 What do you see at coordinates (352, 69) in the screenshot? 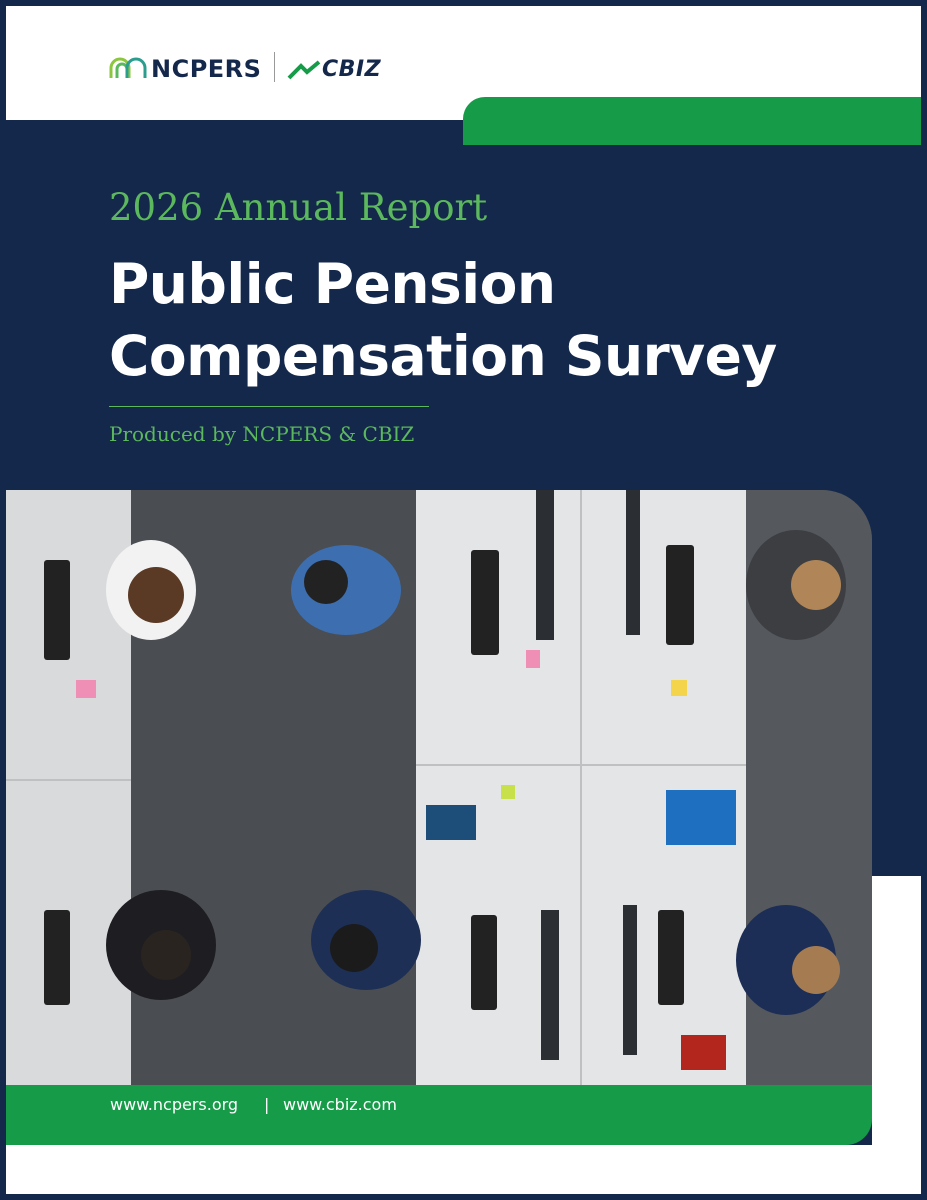
I see `cbiz-logo: CBIZ` at bounding box center [352, 69].